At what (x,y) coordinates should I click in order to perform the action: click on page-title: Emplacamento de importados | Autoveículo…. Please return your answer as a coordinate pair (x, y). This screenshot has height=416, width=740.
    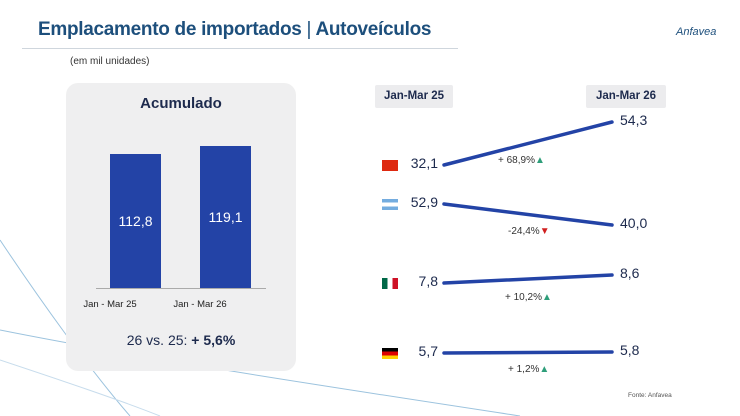
    Looking at the image, I should click on (235, 29).